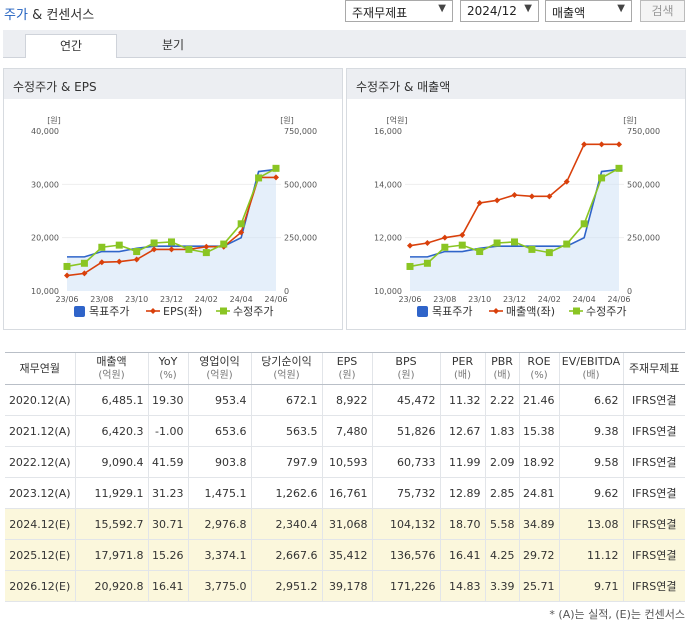 Image resolution: width=689 pixels, height=623 pixels. I want to click on table-cell: 30.71, so click(167, 524).